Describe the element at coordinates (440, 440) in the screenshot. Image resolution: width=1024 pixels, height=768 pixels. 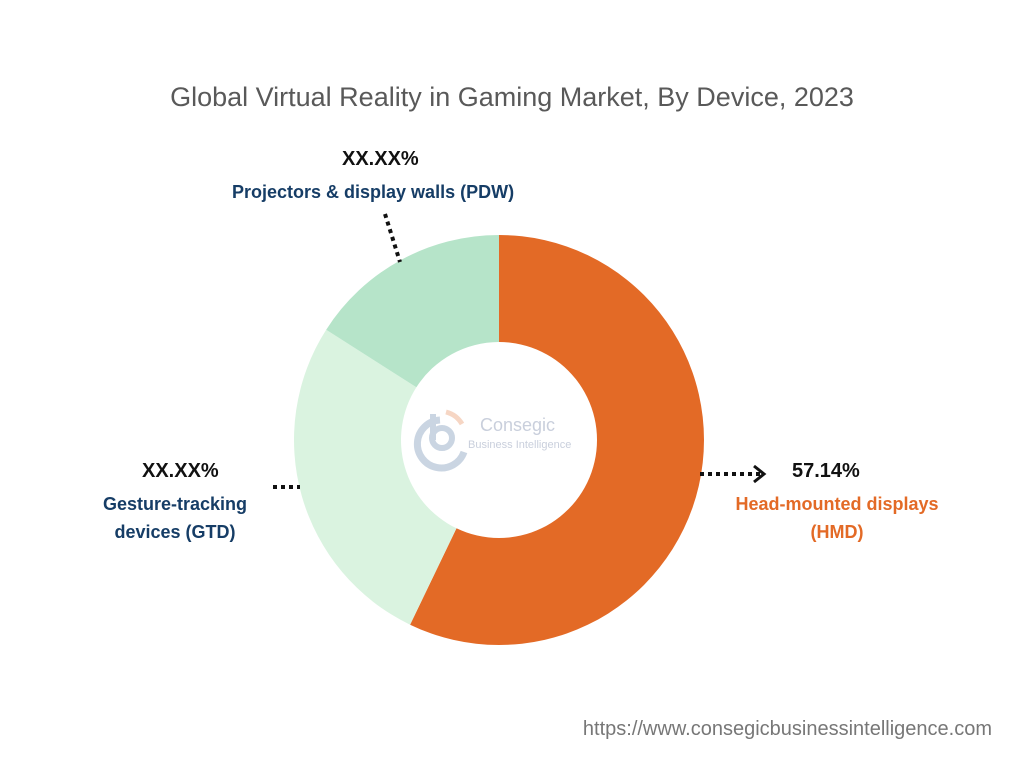
I see `logo` at that location.